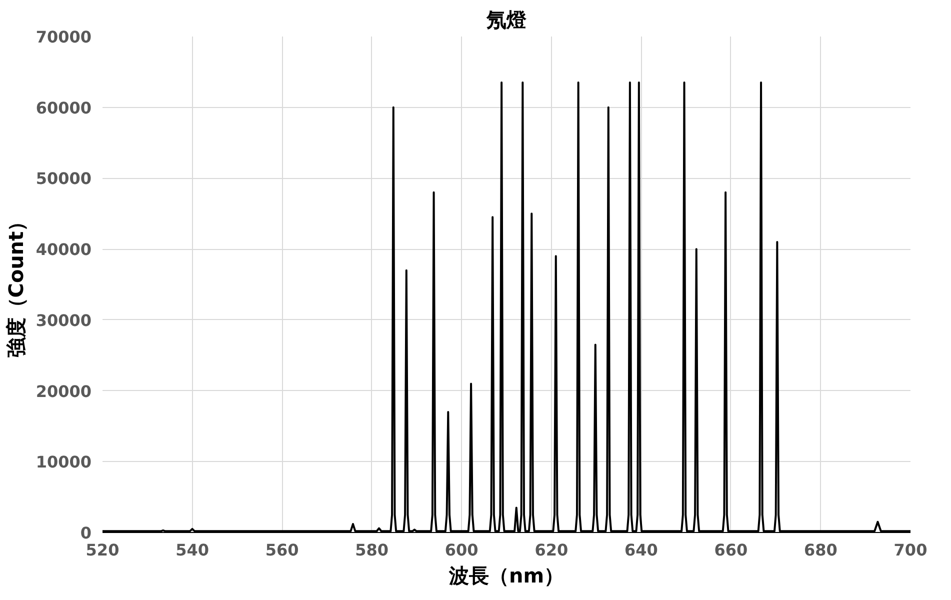 The image size is (951, 600). Describe the element at coordinates (64, 250) in the screenshot. I see `y-tick-label: 40000` at that location.